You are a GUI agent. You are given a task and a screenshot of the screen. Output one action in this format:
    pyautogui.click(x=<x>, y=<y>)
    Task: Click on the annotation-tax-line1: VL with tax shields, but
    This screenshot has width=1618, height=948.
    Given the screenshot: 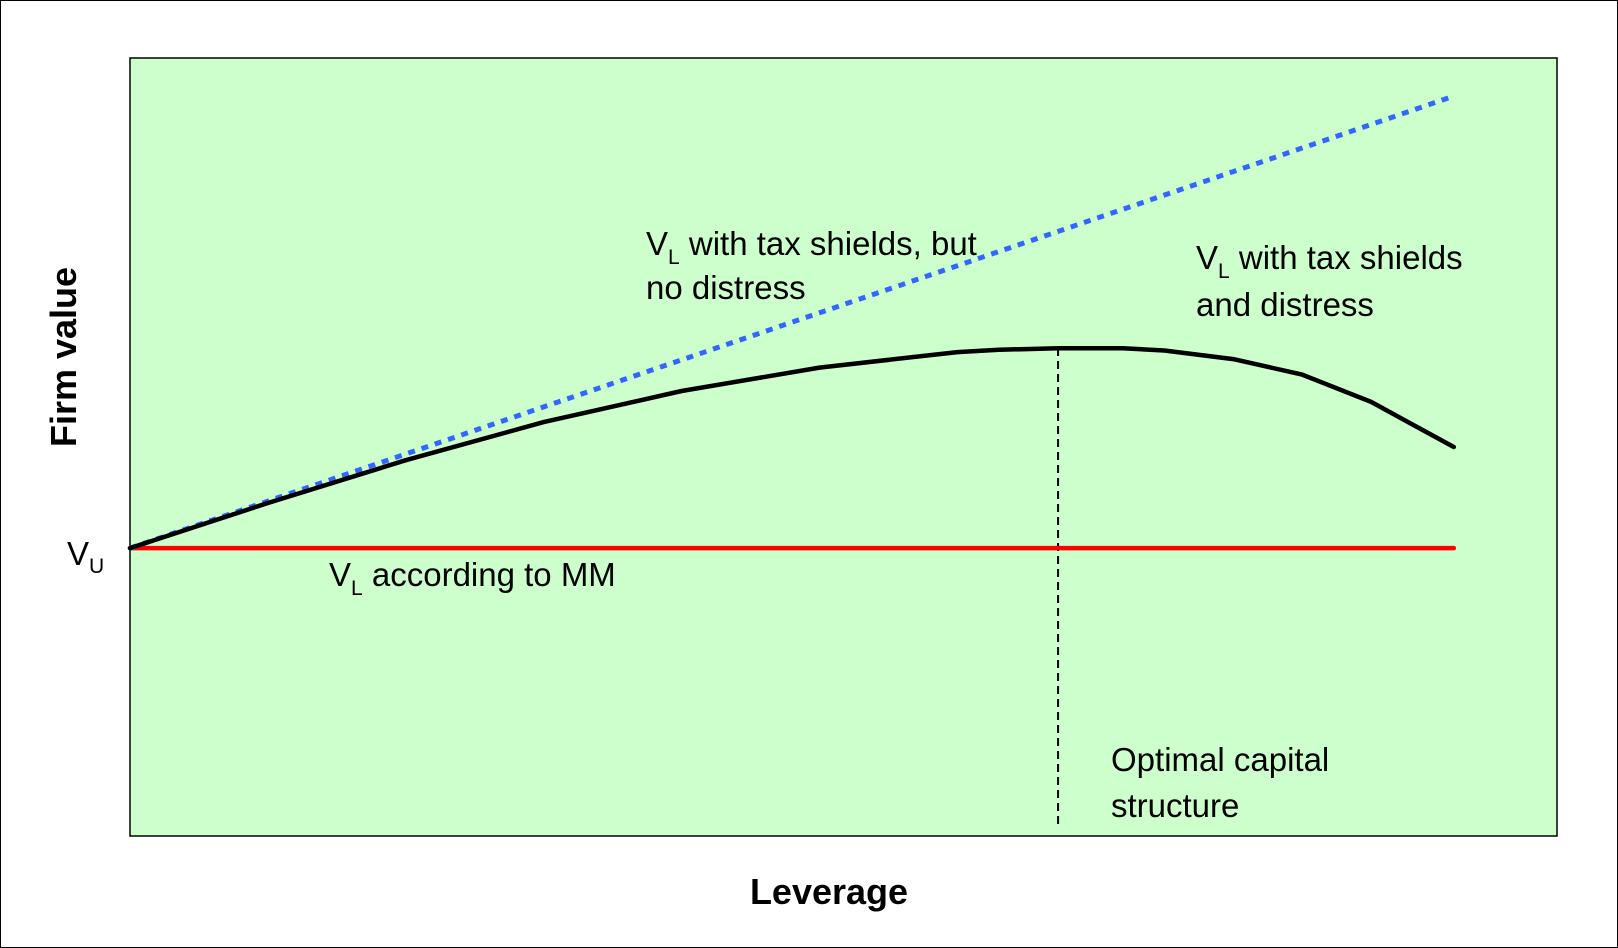 What is the action you would take?
    pyautogui.click(x=811, y=247)
    